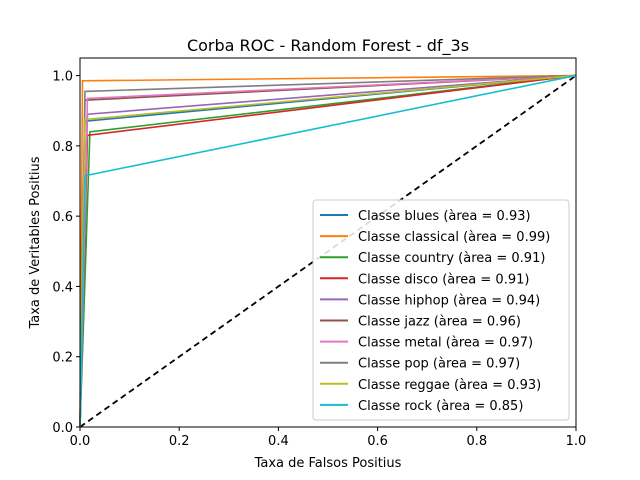  I want to click on legend-label-2: Classe country (àrea = 0.91), so click(451, 258).